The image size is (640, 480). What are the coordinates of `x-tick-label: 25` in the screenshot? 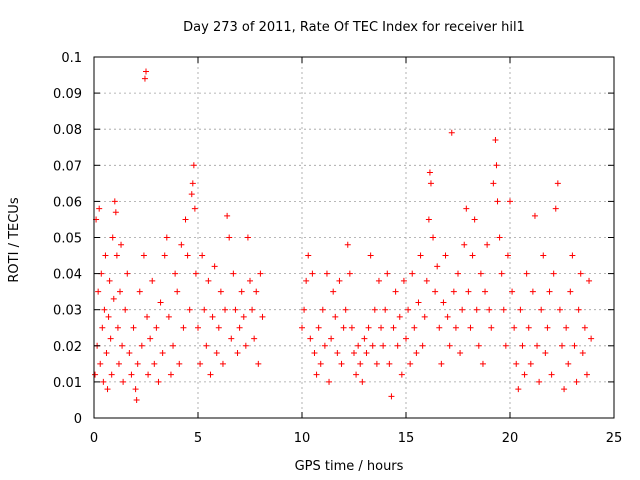 It's located at (614, 438).